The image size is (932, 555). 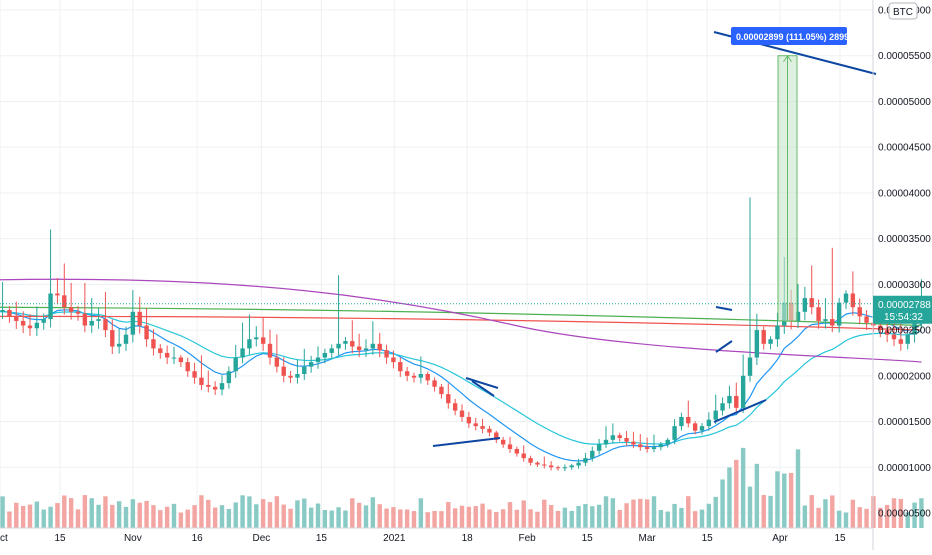 What do you see at coordinates (724, 346) in the screenshot?
I see `trend-line-small` at bounding box center [724, 346].